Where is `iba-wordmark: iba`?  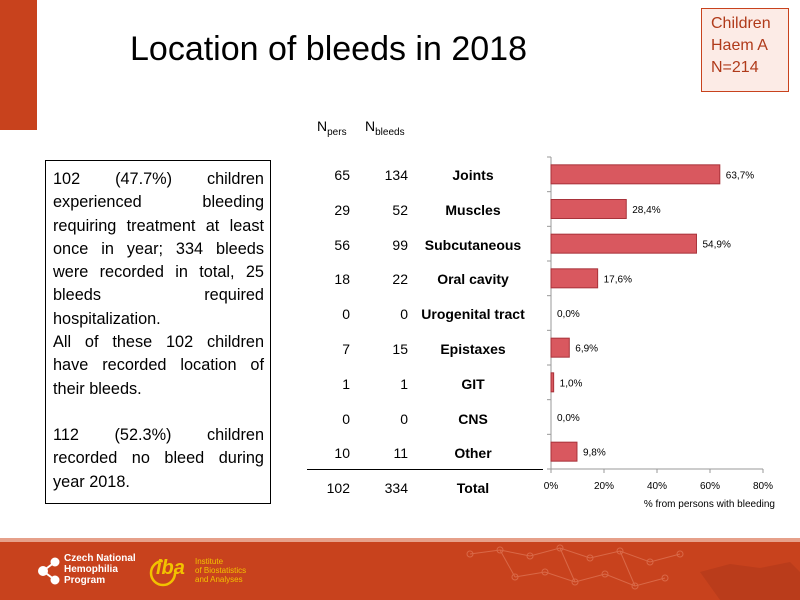 iba-wordmark: iba is located at coordinates (170, 568).